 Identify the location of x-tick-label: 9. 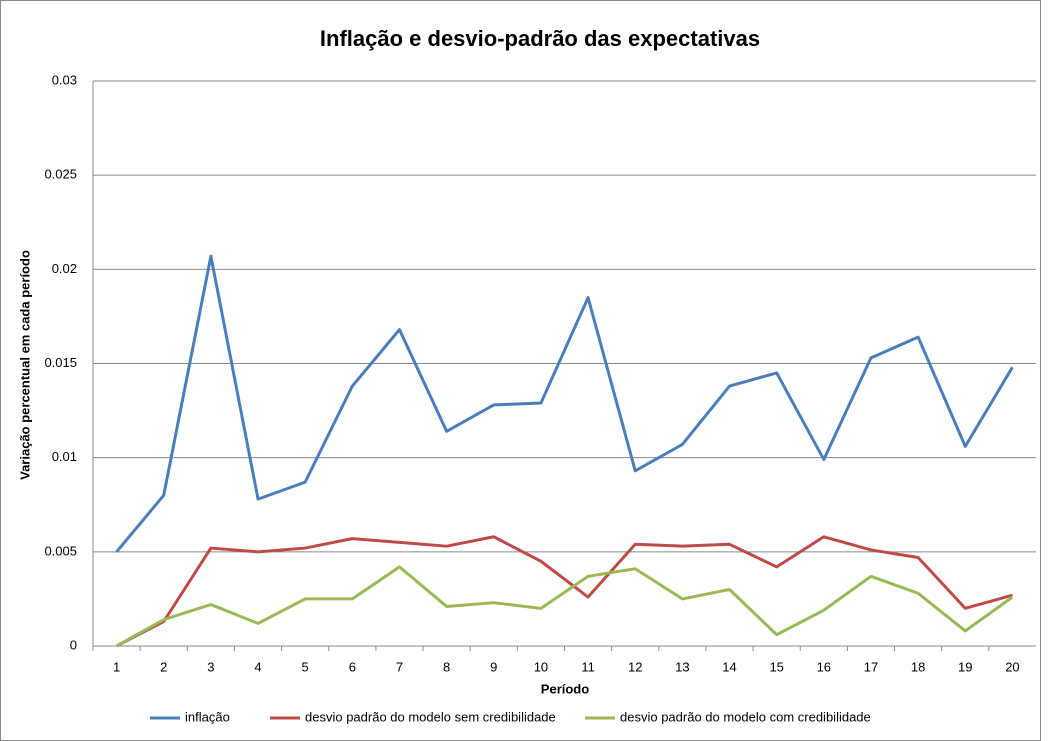
(493, 666).